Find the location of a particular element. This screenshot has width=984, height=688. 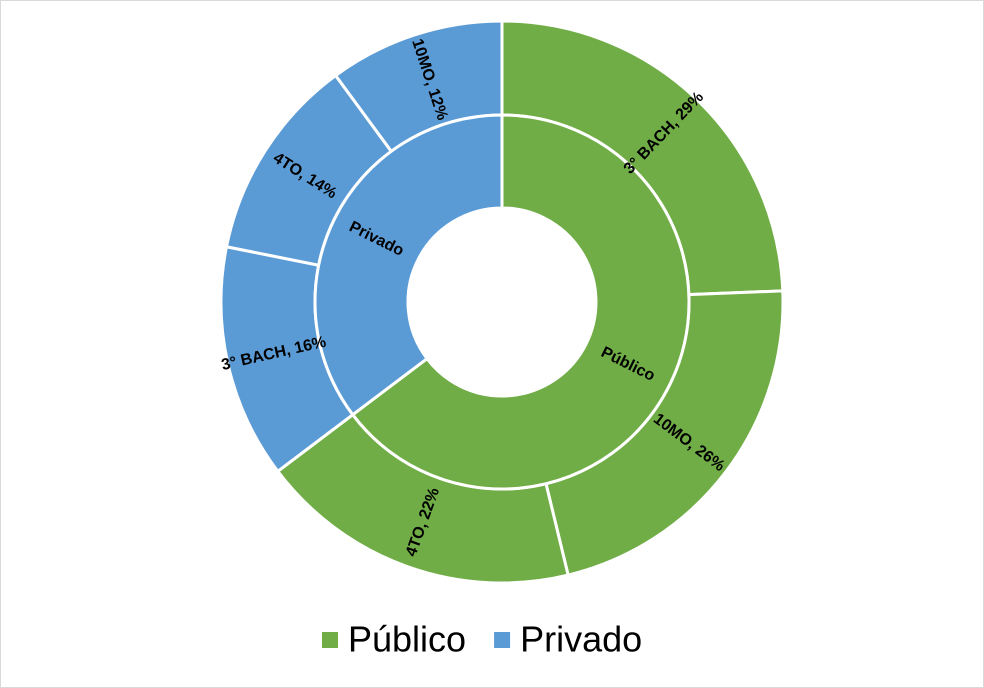

legend-label: Privado is located at coordinates (581, 639).